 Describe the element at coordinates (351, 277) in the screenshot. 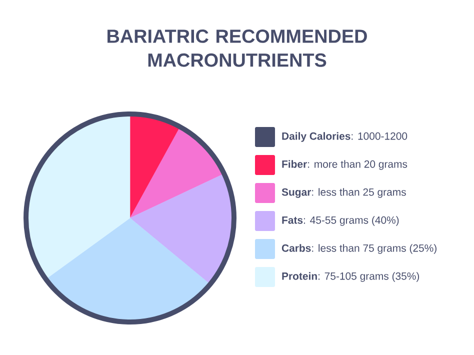

I see `legend-label: Protein: 75-105 grams (35%)` at that location.